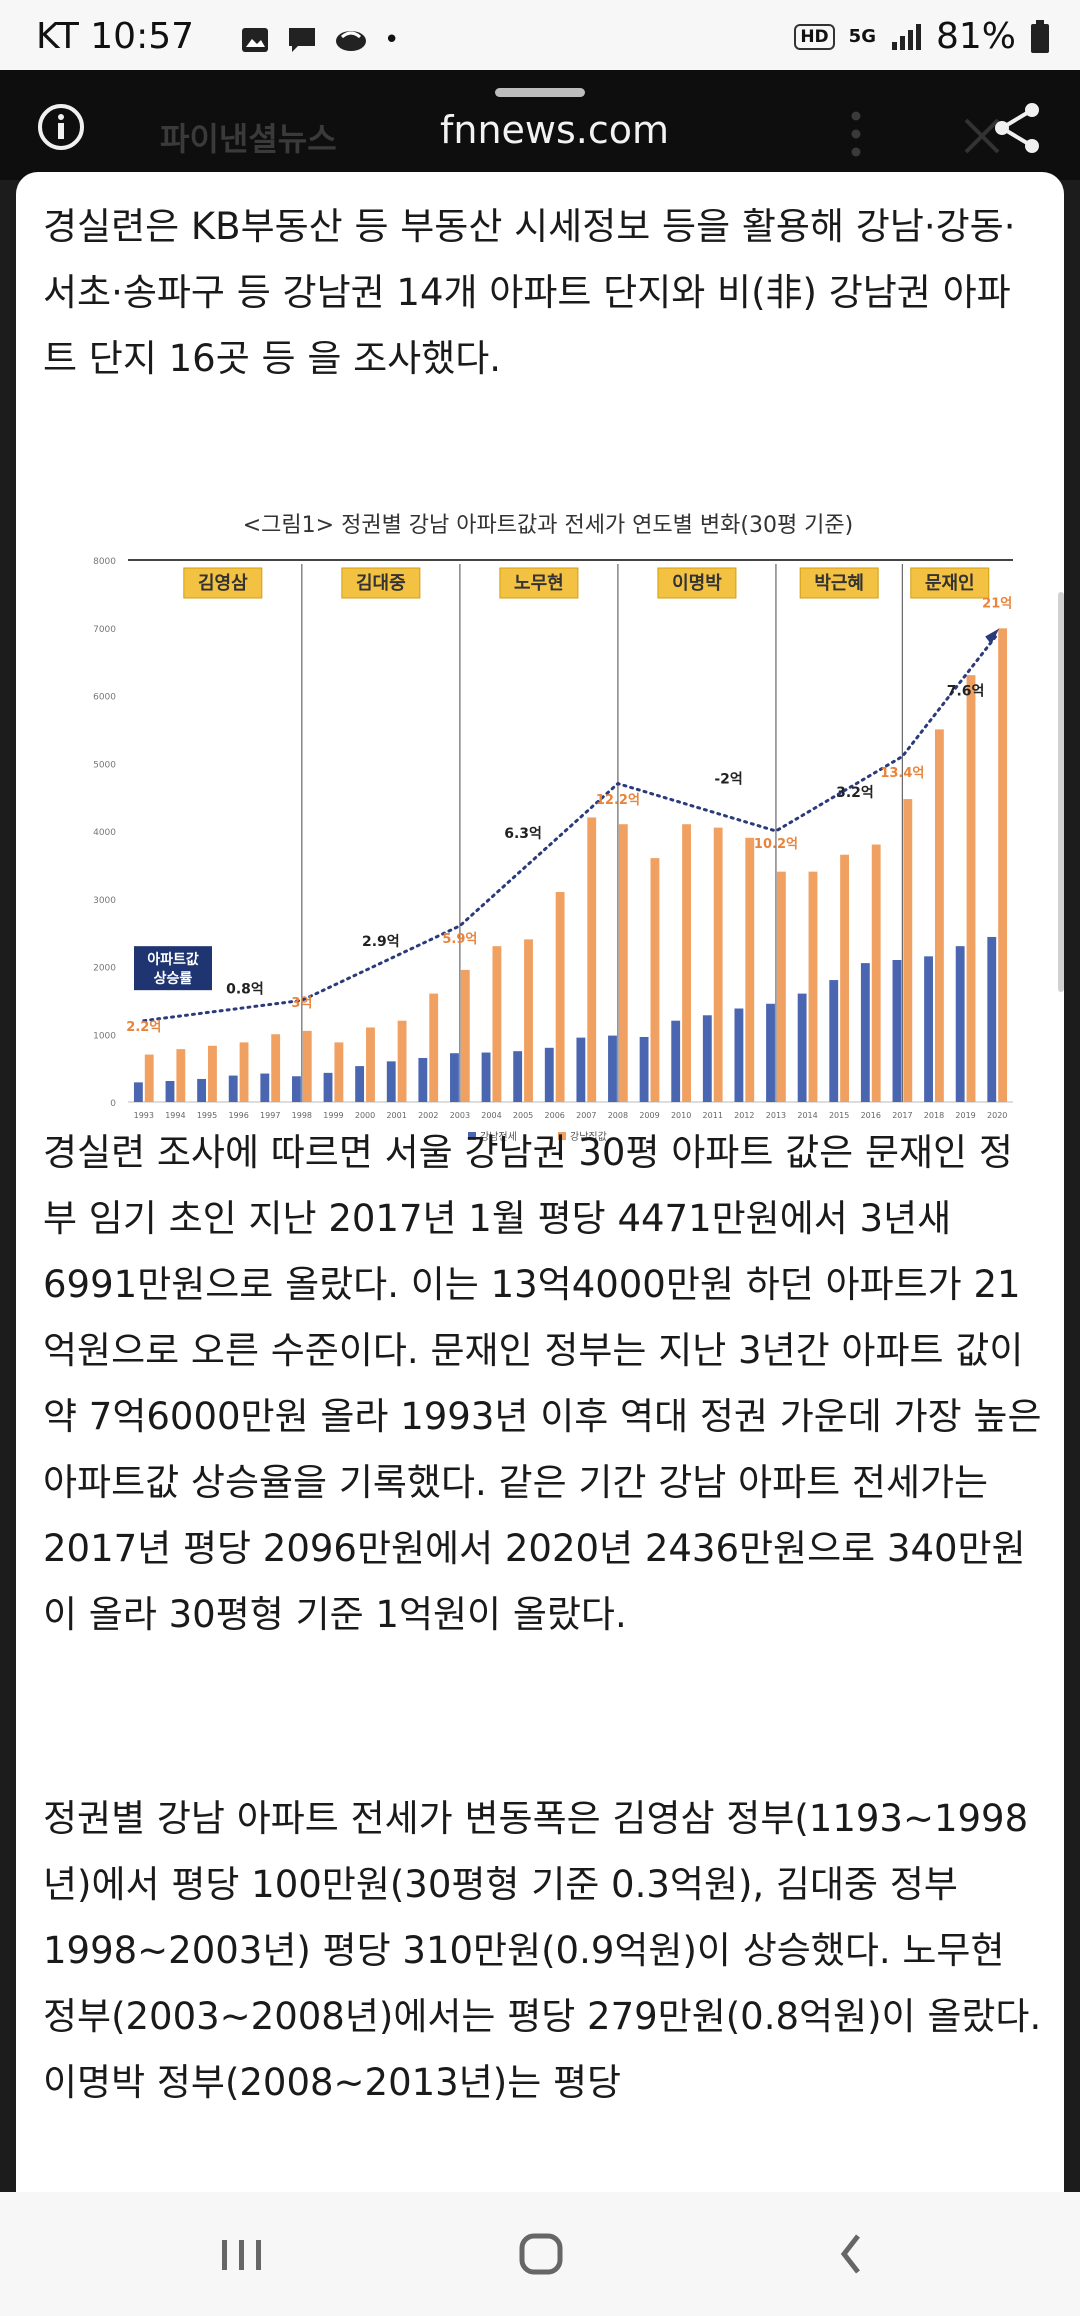 The image size is (1080, 2316). Describe the element at coordinates (922, 36) in the screenshot. I see `system-indicators: HD 5G 81%` at that location.